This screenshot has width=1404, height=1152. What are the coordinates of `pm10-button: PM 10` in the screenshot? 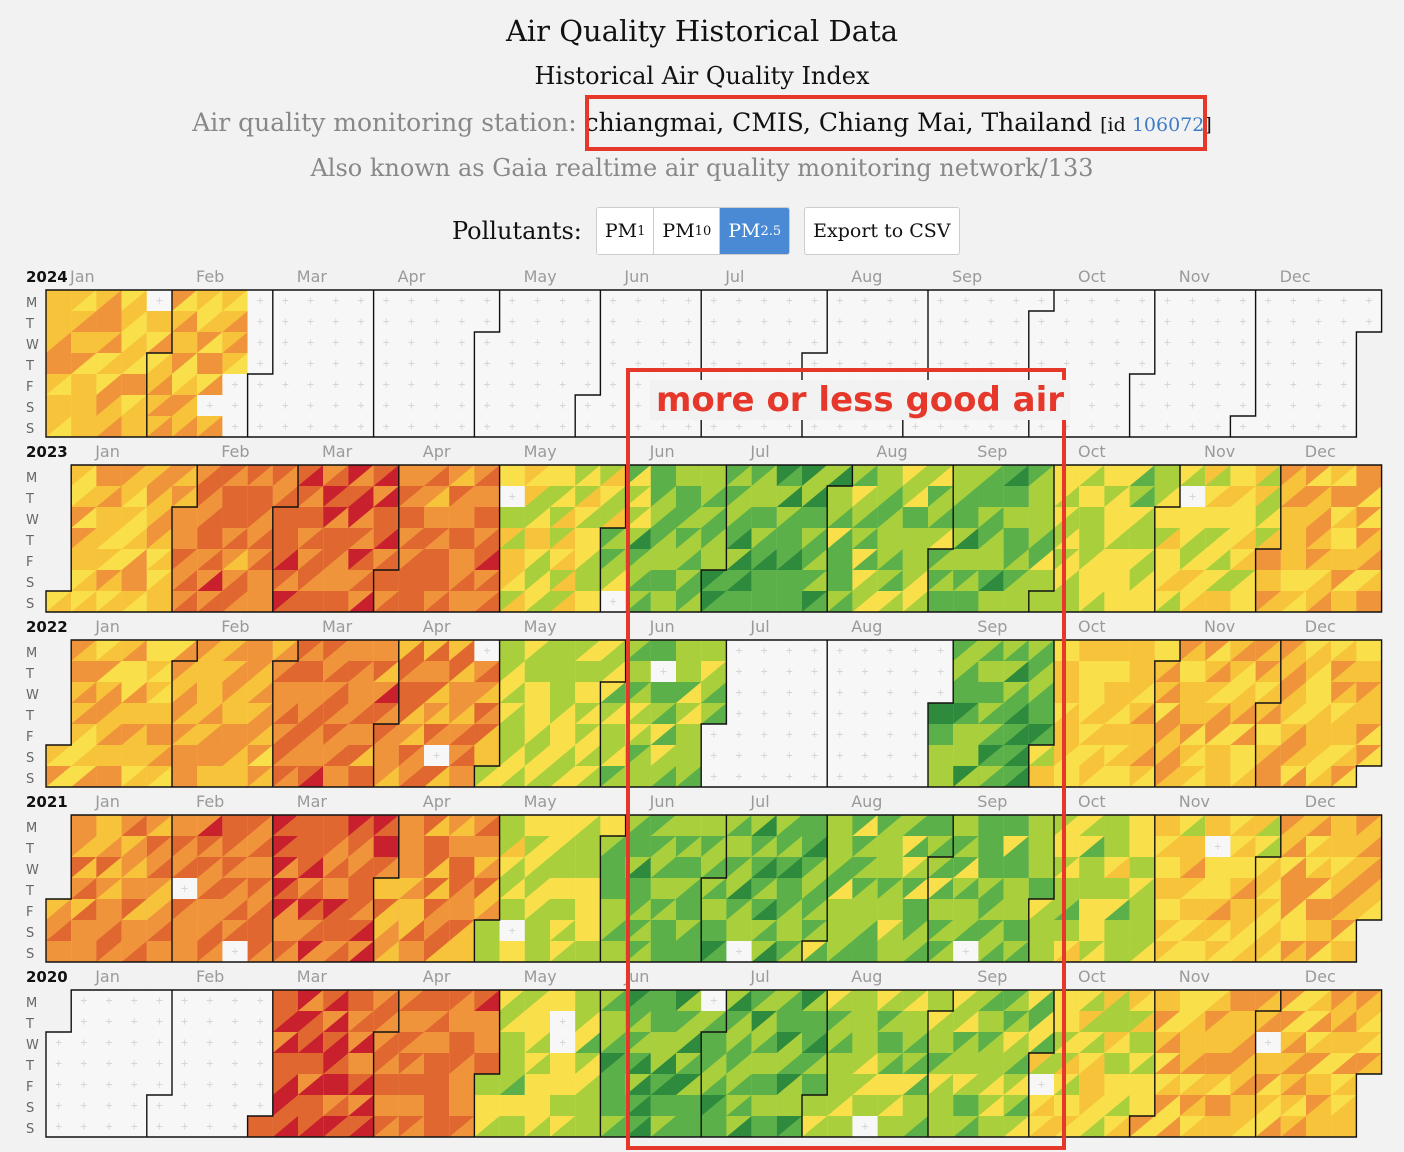 It's located at (687, 231).